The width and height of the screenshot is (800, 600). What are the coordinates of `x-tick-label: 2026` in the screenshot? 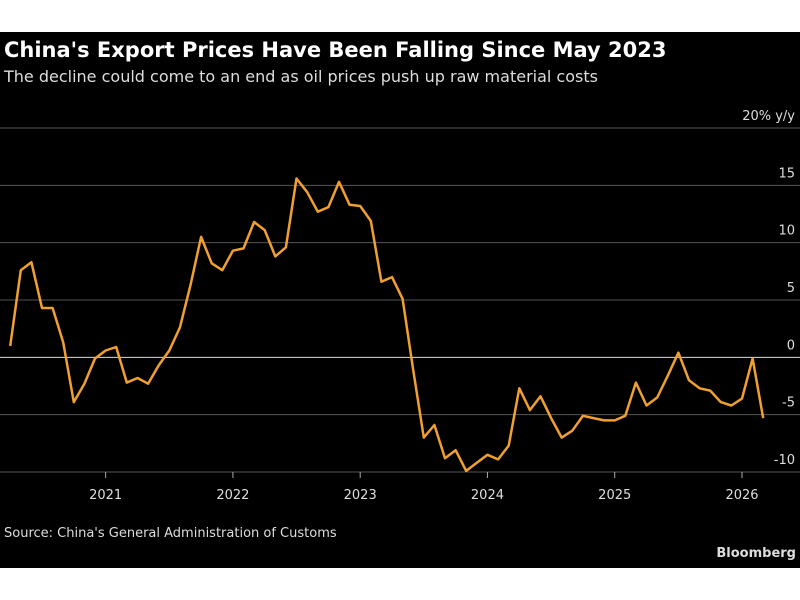 It's located at (741, 495).